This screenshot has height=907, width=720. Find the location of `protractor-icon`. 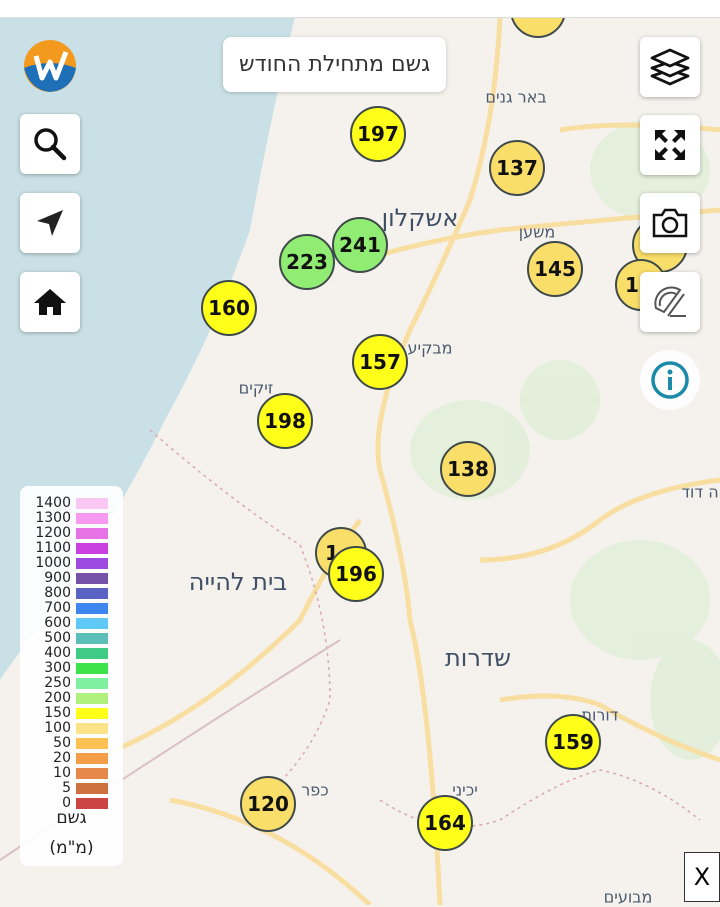

protractor-icon is located at coordinates (670, 301).